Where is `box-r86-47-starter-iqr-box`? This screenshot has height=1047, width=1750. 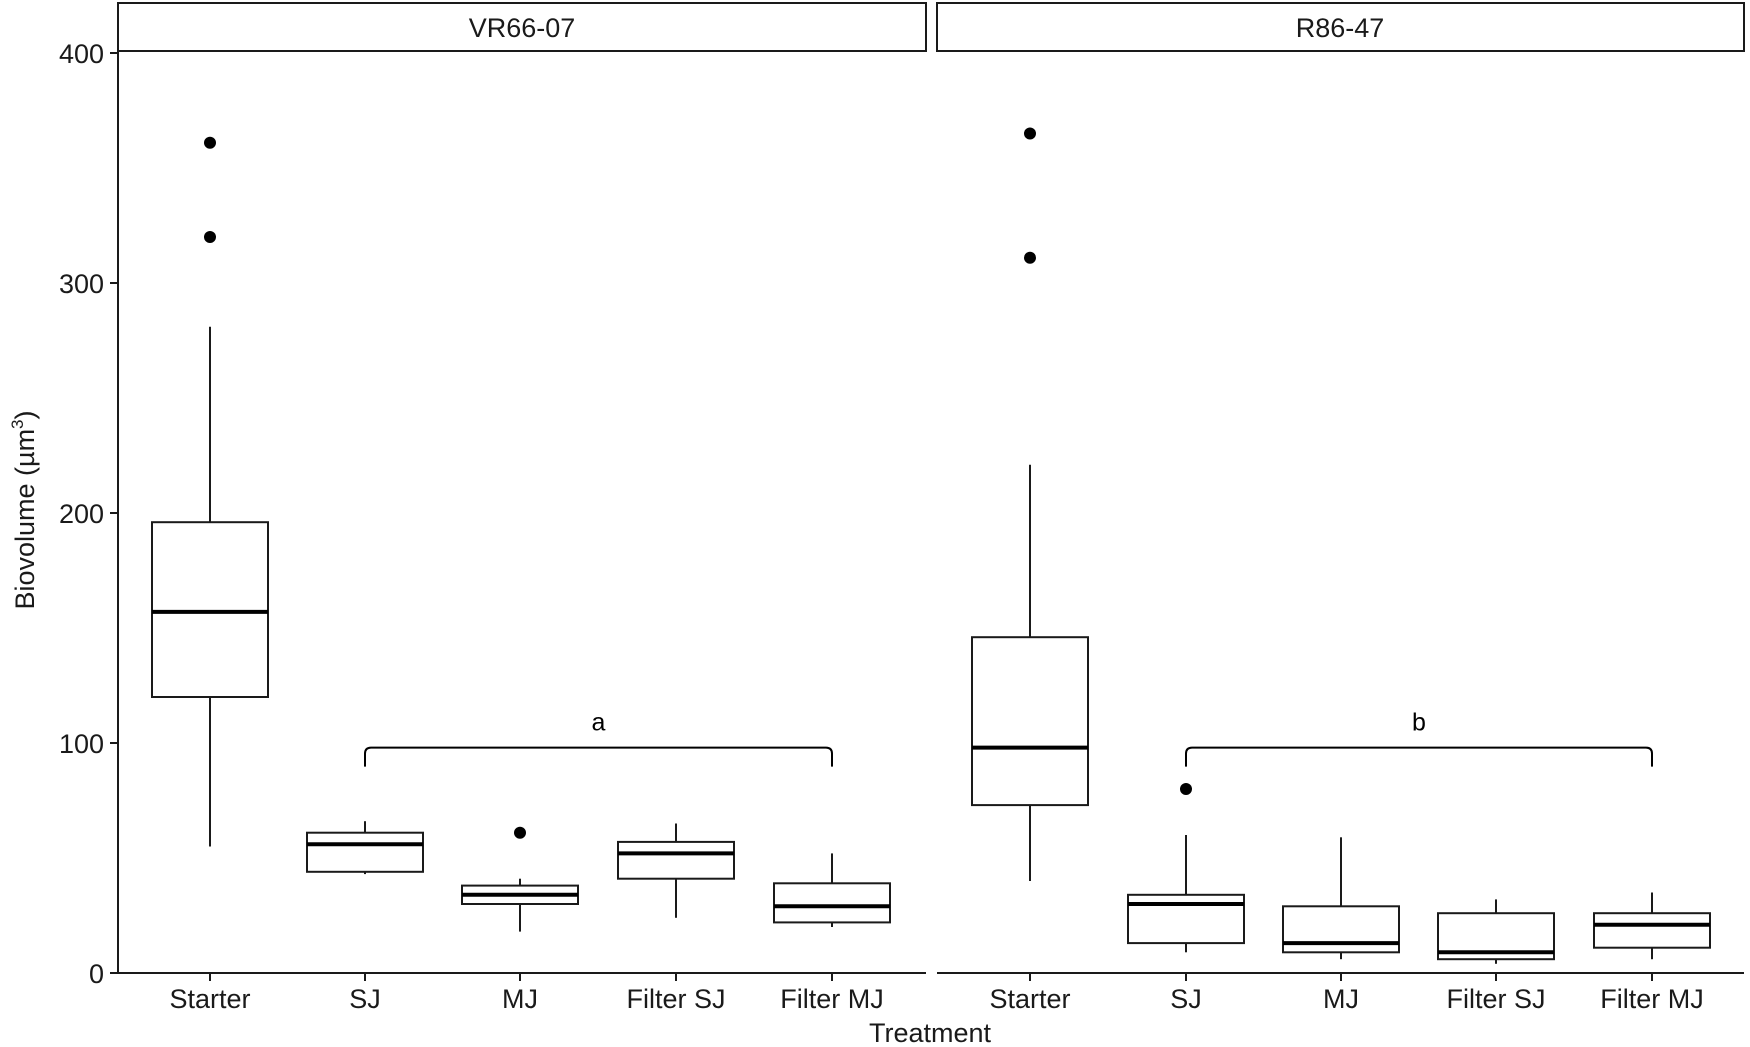
box-r86-47-starter-iqr-box is located at coordinates (1030, 721).